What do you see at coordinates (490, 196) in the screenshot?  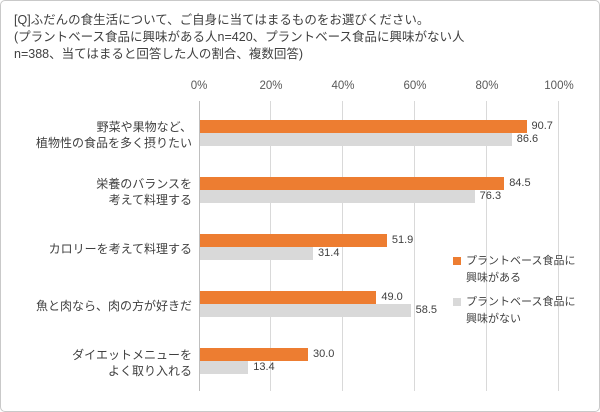 I see `value-label: 76.3` at bounding box center [490, 196].